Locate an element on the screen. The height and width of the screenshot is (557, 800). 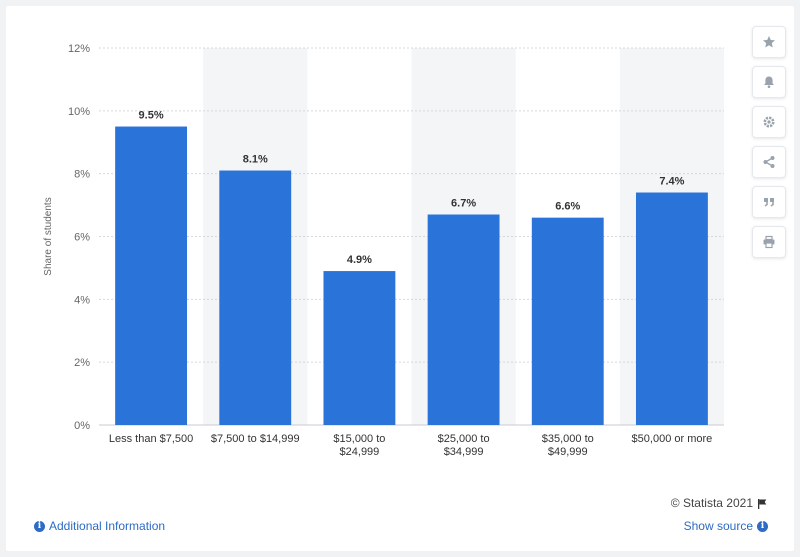
star-icon is located at coordinates (769, 42).